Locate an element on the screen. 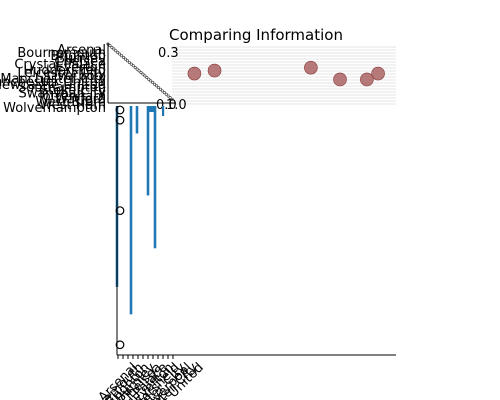  team-label: Bournemouth is located at coordinates (61, 53).